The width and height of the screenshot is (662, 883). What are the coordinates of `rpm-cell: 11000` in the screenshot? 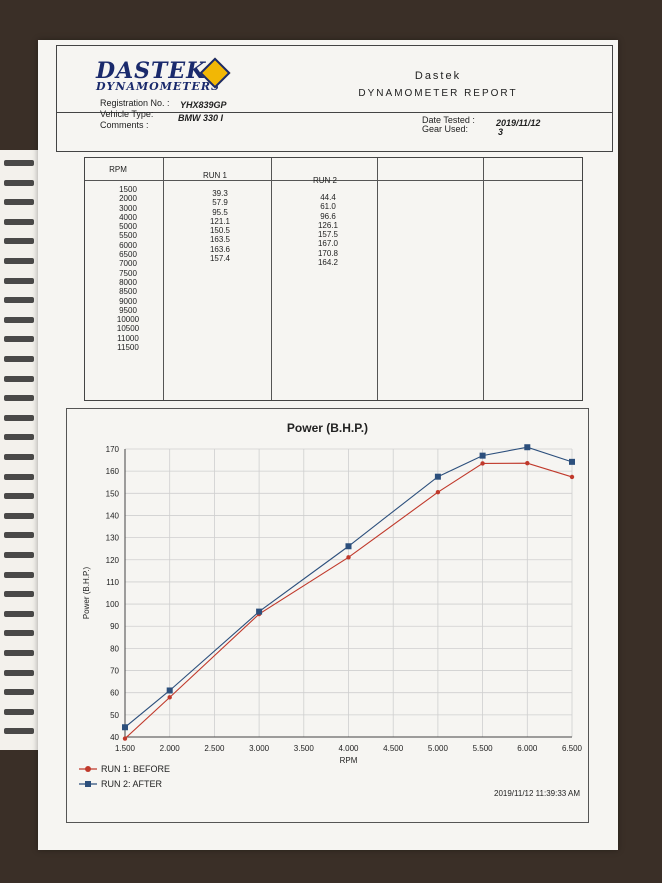 It's located at (128, 338).